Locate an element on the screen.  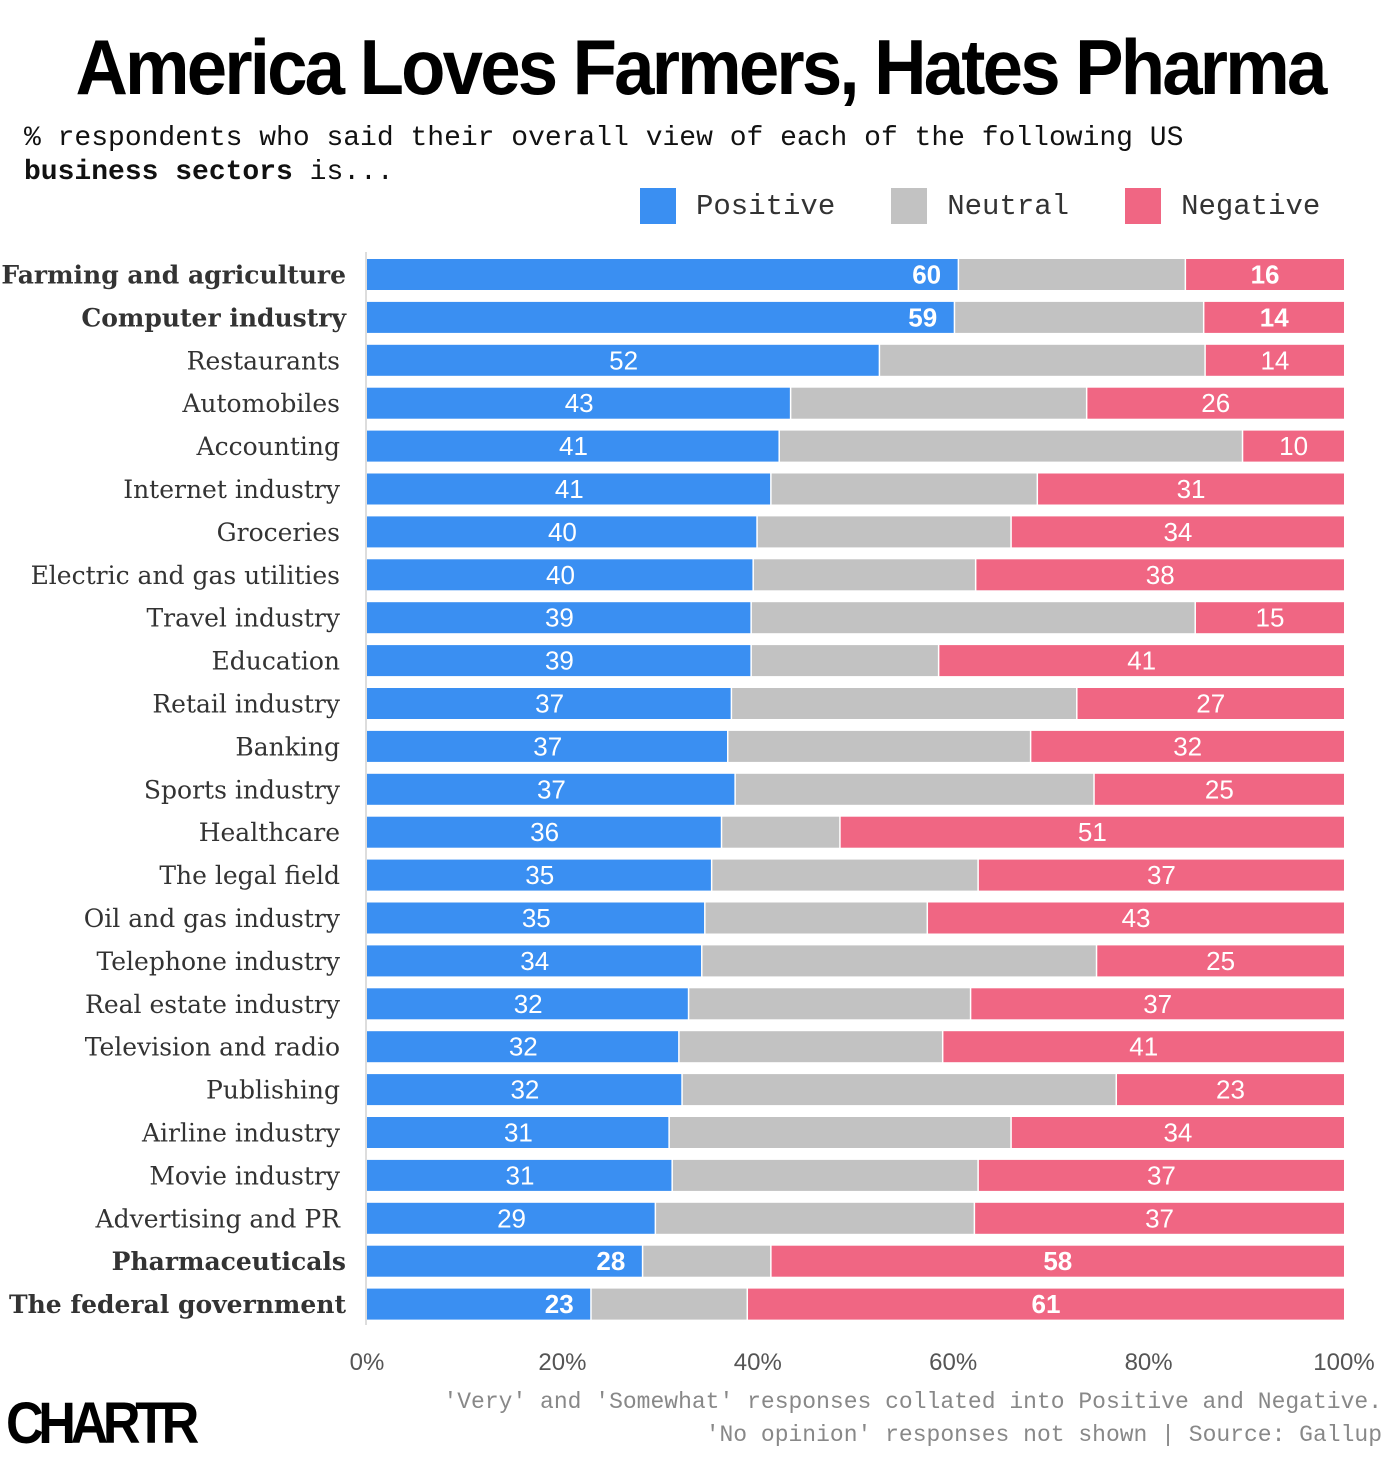
category-label: Telephone industry is located at coordinates (219, 961).